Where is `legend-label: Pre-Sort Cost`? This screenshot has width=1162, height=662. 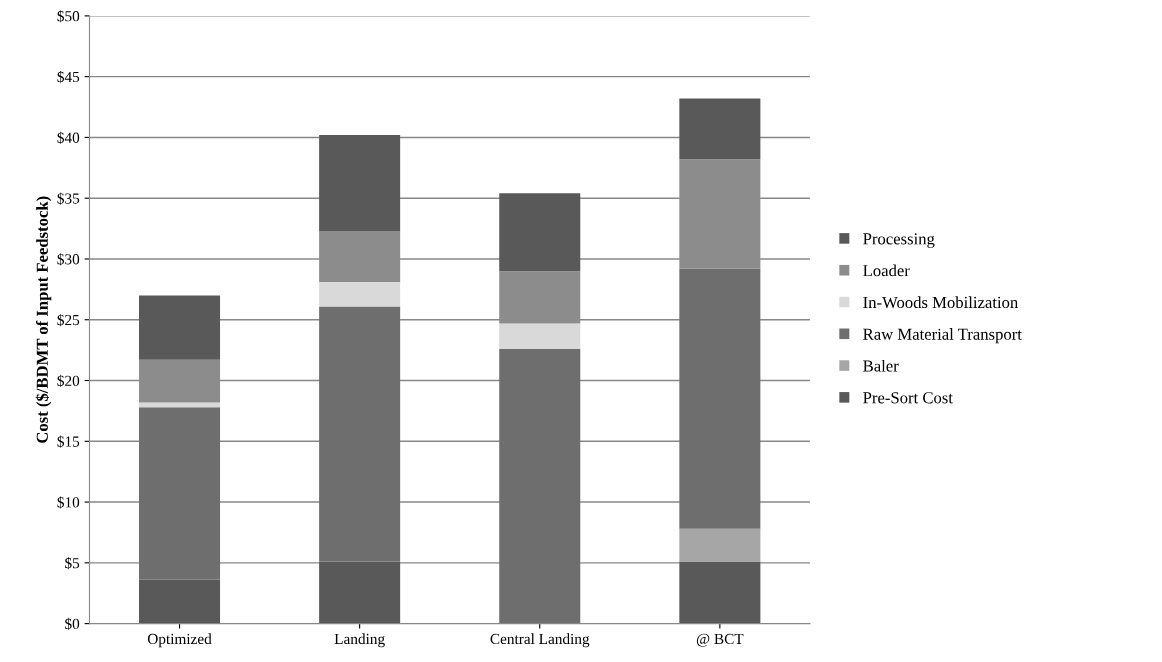 legend-label: Pre-Sort Cost is located at coordinates (908, 398).